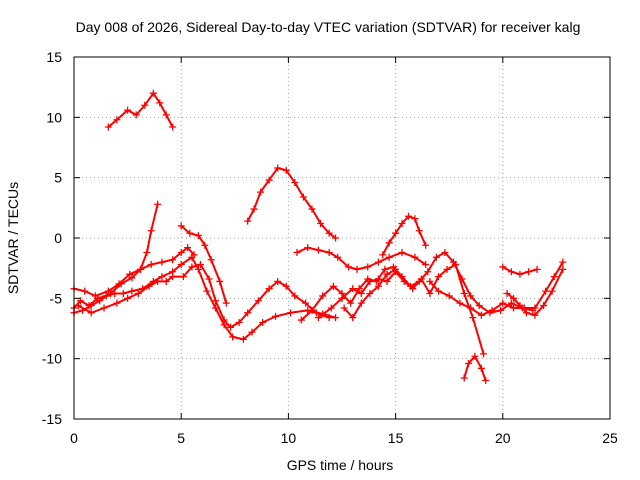  What do you see at coordinates (52, 359) in the screenshot?
I see `y-tick-label: -10` at bounding box center [52, 359].